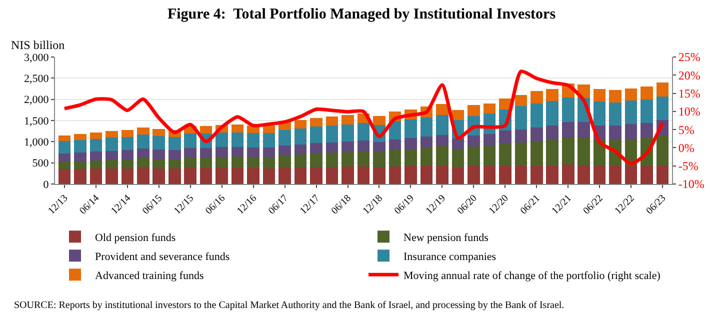 This screenshot has width=723, height=320. What do you see at coordinates (37, 121) in the screenshot?
I see `y-tick-label: 1,500` at bounding box center [37, 121].